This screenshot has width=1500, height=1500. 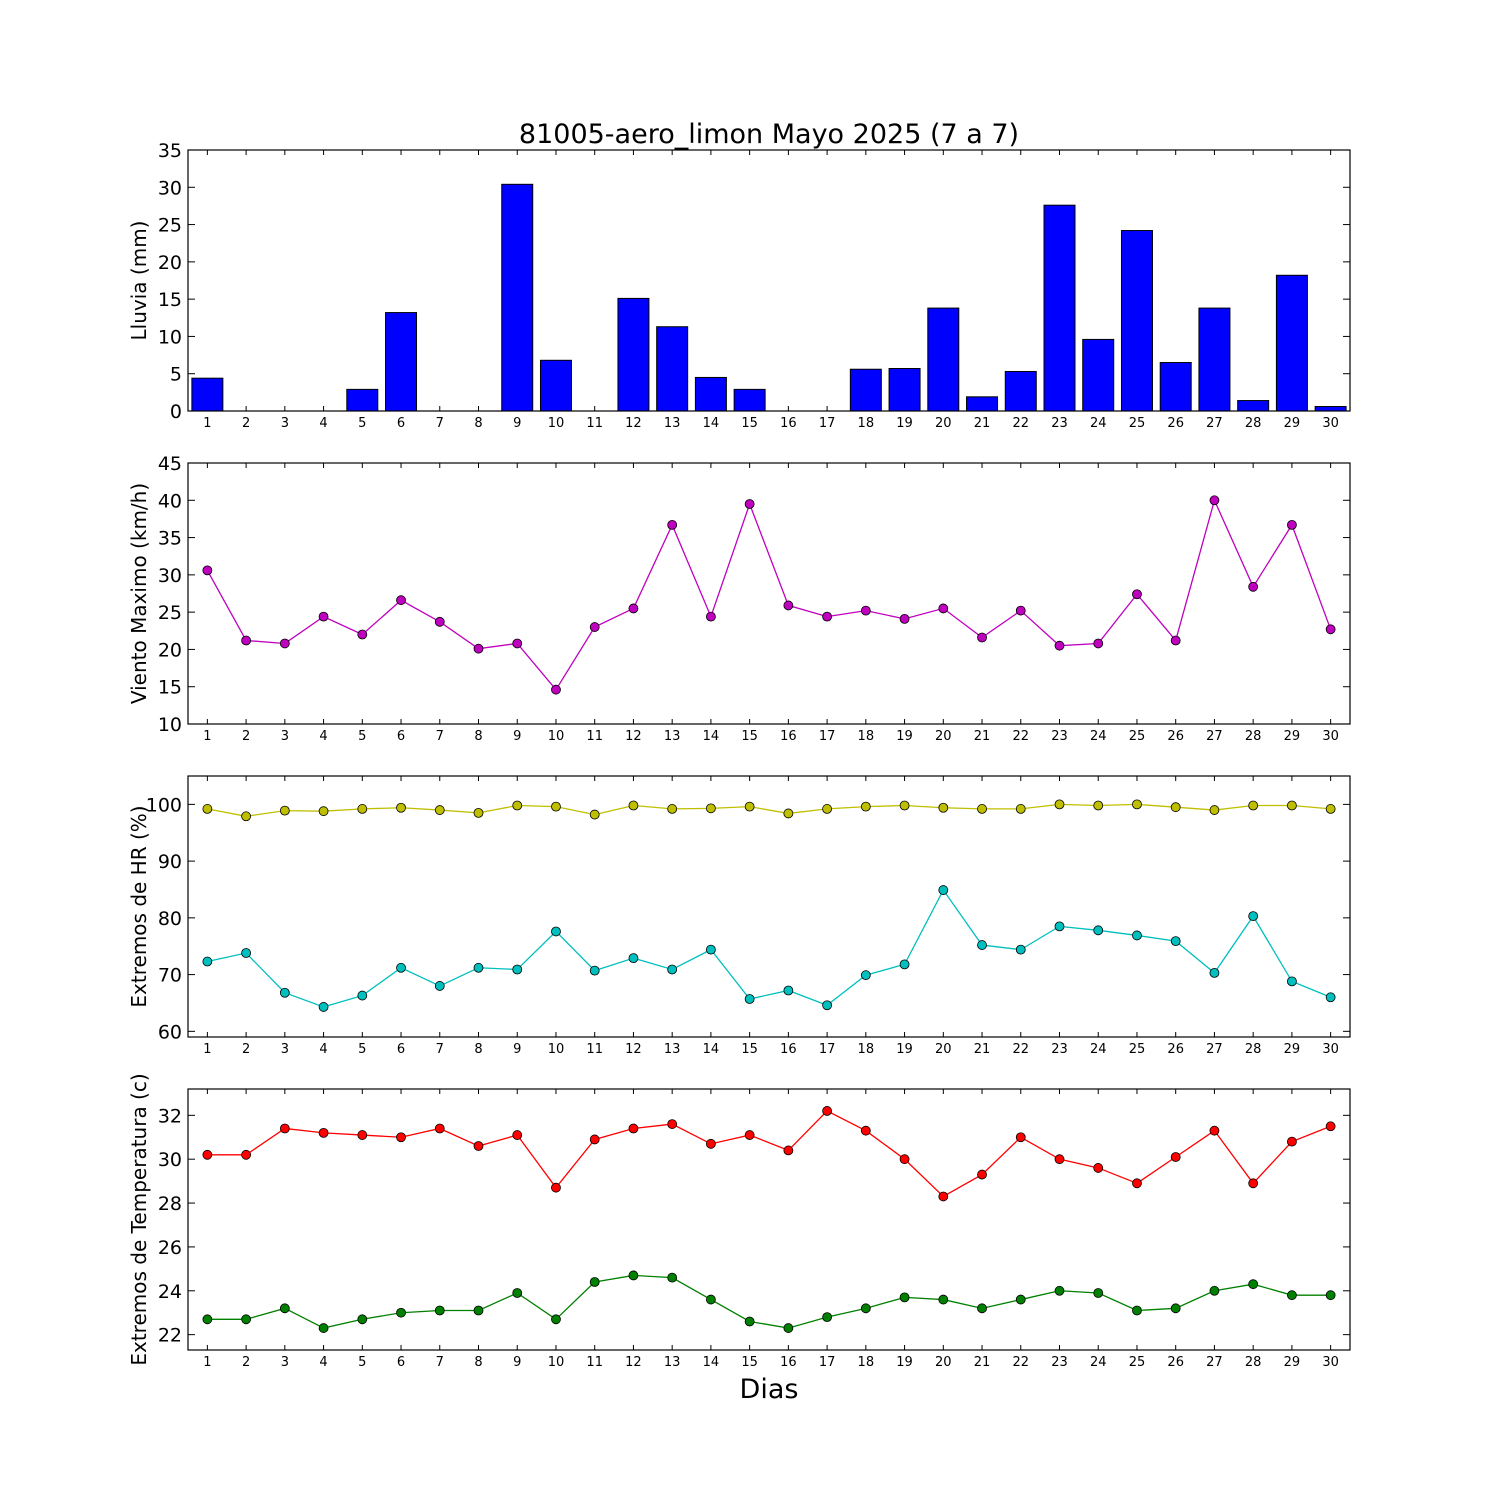 I want to click on x-tick-label: 23, so click(x=1059, y=1362).